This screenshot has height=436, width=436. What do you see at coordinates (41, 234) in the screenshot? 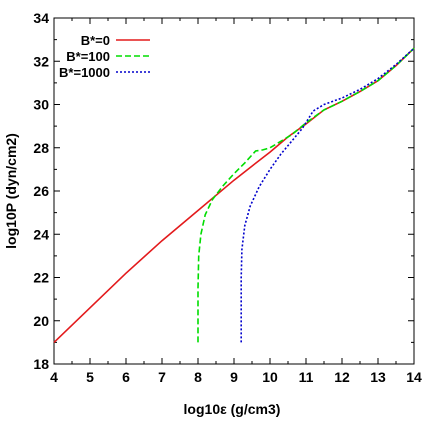
I see `y-tick-label: 24` at bounding box center [41, 234].